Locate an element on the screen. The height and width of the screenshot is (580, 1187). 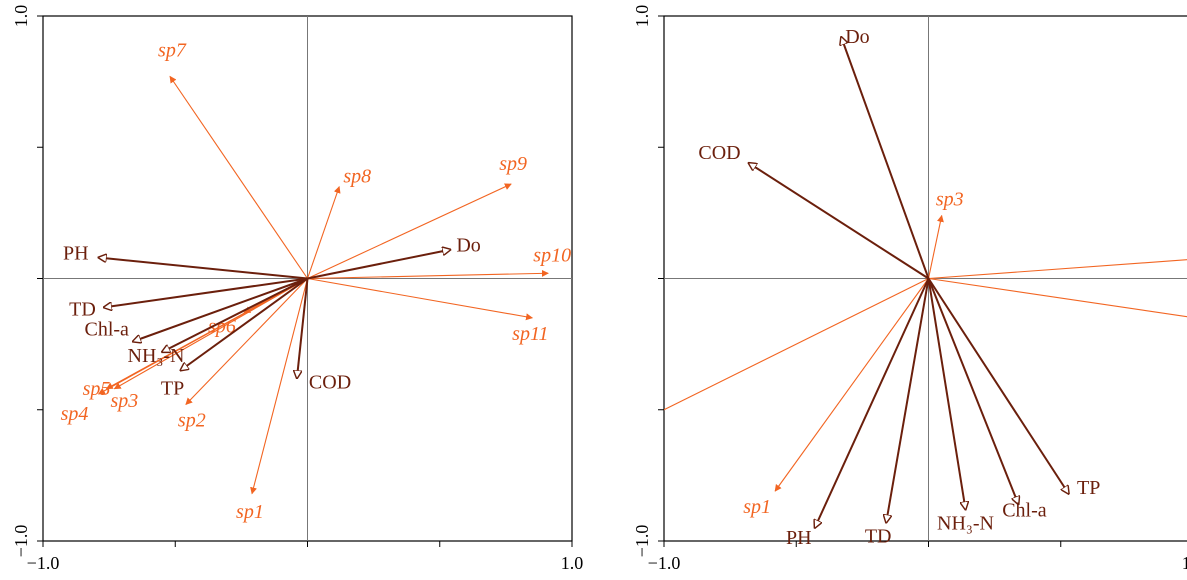
species-arrow-sp8 is located at coordinates (324, 233).